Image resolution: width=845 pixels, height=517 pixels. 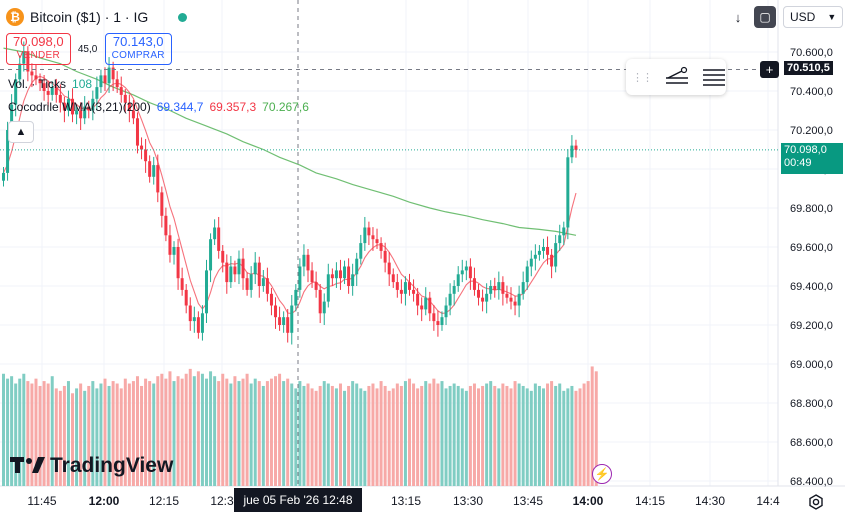 I want to click on symbol-title: Bitcoin ($1) · 1 · IG, so click(x=89, y=17).